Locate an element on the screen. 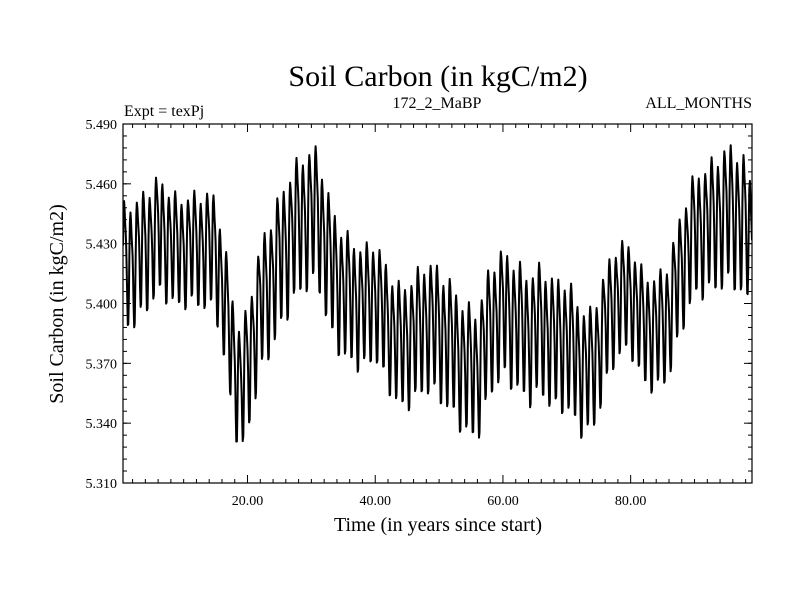  x-tick-label: 20.00 is located at coordinates (248, 501).